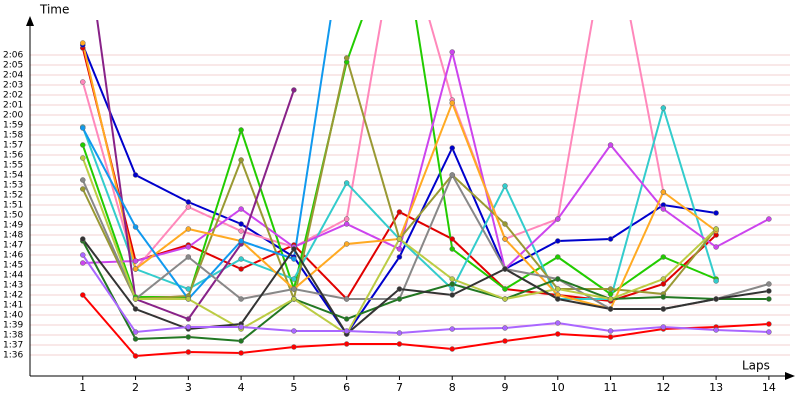 The image size is (800, 400). Describe the element at coordinates (13, 226) in the screenshot. I see `y-tick-label: 1:49` at that location.